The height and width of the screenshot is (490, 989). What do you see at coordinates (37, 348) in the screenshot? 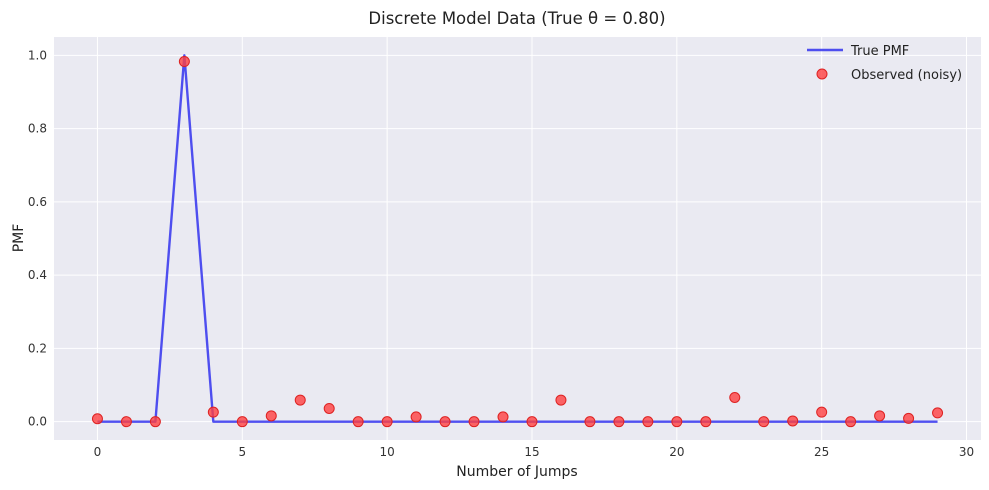
I see `y-tick-label: 0.2` at bounding box center [37, 348].